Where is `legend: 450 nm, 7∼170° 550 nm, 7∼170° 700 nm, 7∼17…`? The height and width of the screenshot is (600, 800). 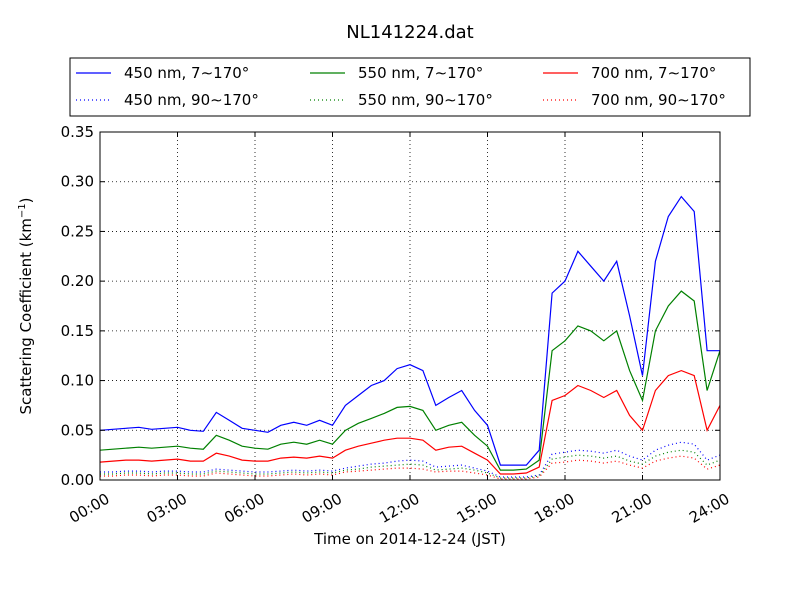 legend: 450 nm, 7∼170° 550 nm, 7∼170° 700 nm, 7∼17… is located at coordinates (410, 87).